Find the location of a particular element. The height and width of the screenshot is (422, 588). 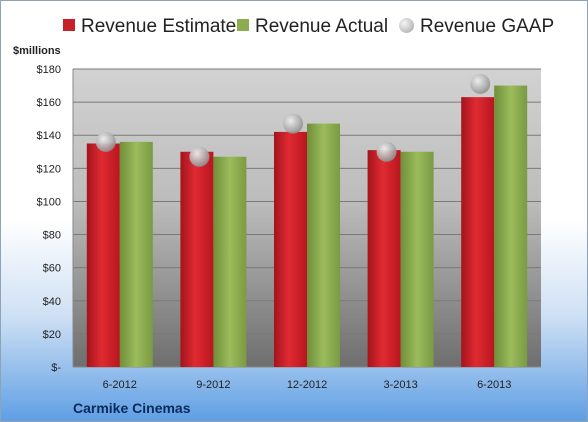

legend-item-actual: Revenue Actual is located at coordinates (312, 27).